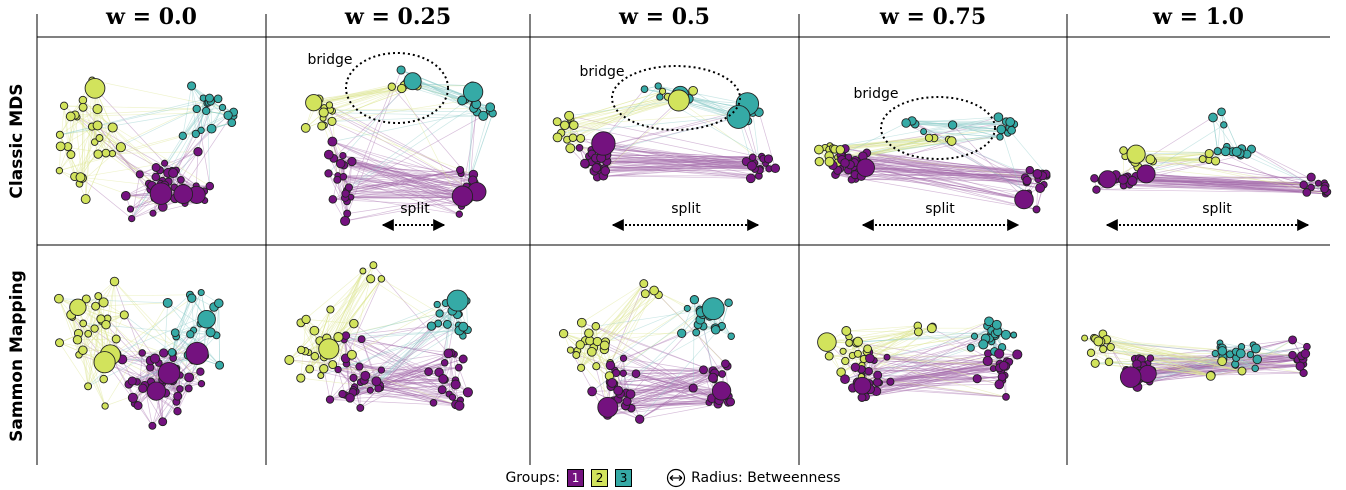 This screenshot has height=490, width=1346. Describe the element at coordinates (397, 88) in the screenshot. I see `bridge-ellipse` at that location.